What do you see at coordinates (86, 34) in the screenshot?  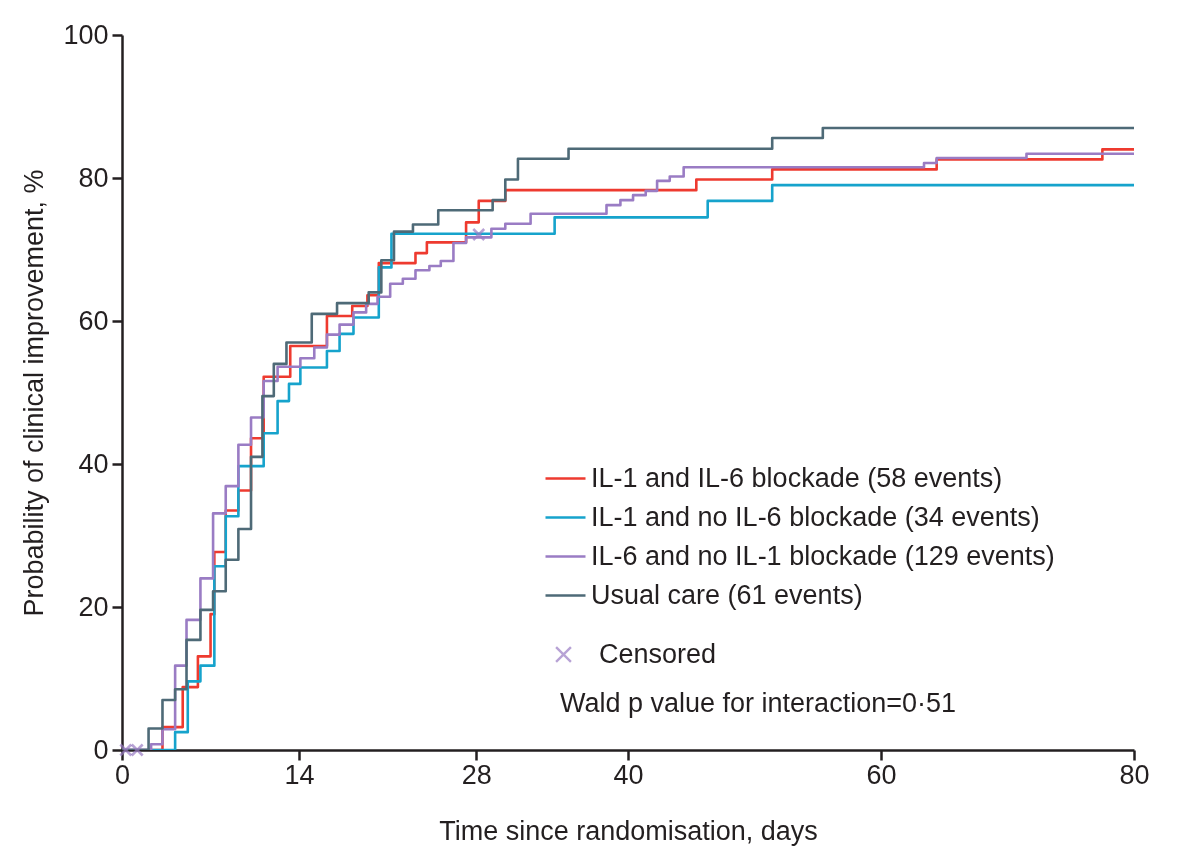 I see `y-tick-label: 100` at bounding box center [86, 34].